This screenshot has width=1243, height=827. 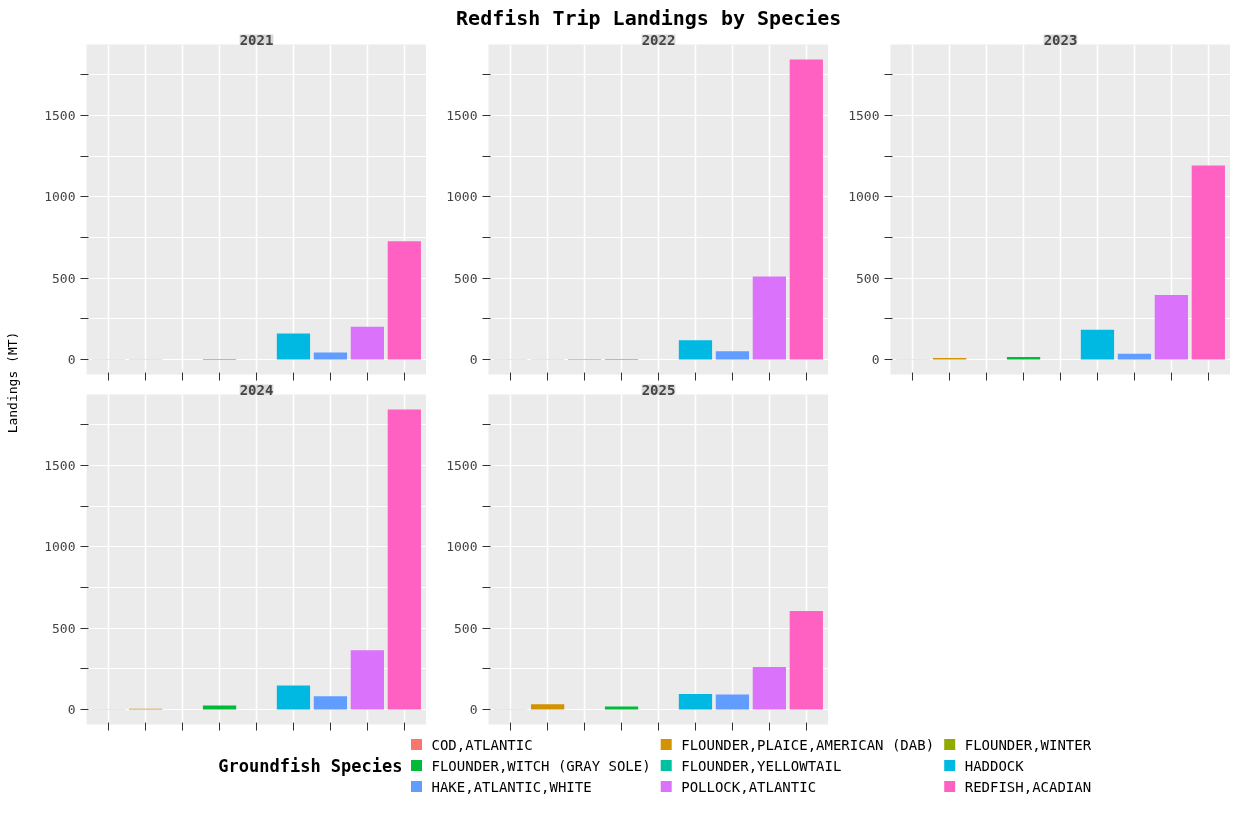 What do you see at coordinates (511, 786) in the screenshot?
I see `legend-label: HAKE,ATLANTIC,WHITE` at bounding box center [511, 786].